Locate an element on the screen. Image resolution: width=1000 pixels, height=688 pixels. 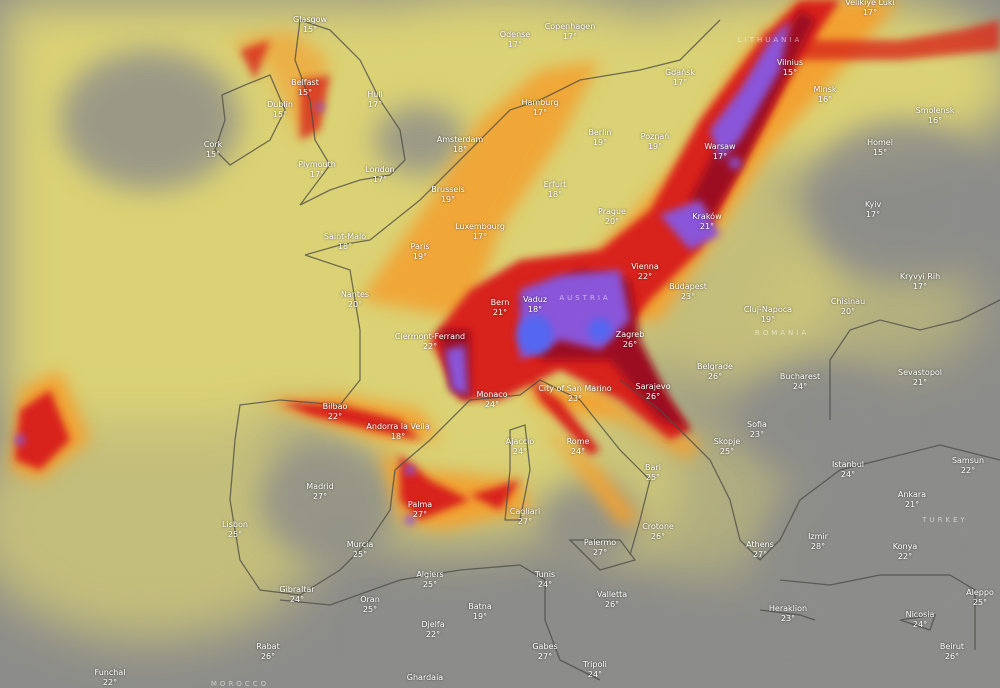
city-label: Vaduz 18° is located at coordinates (535, 305).